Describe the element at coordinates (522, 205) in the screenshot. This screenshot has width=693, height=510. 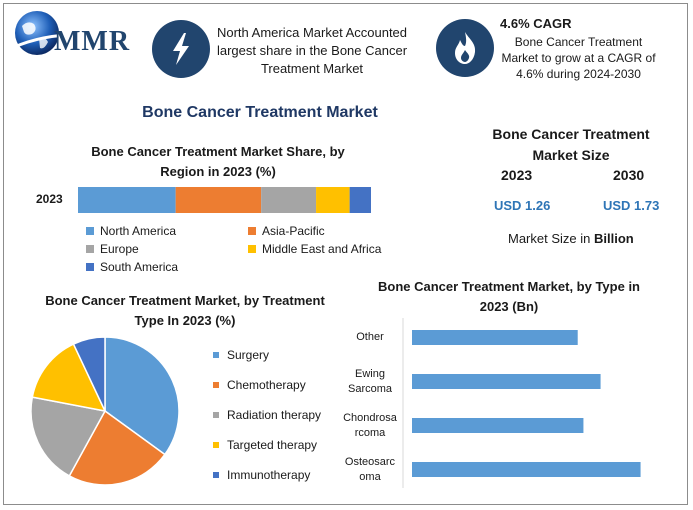
I see `market-size-value-1: USD 1.26` at that location.